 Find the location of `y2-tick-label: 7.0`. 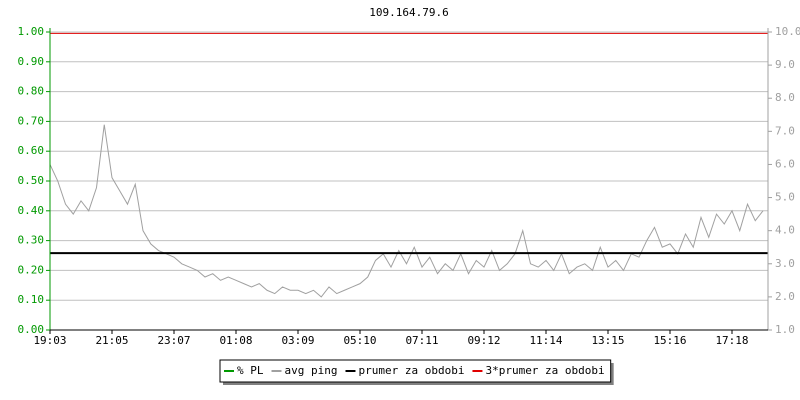

y2-tick-label: 7.0 is located at coordinates (785, 130).